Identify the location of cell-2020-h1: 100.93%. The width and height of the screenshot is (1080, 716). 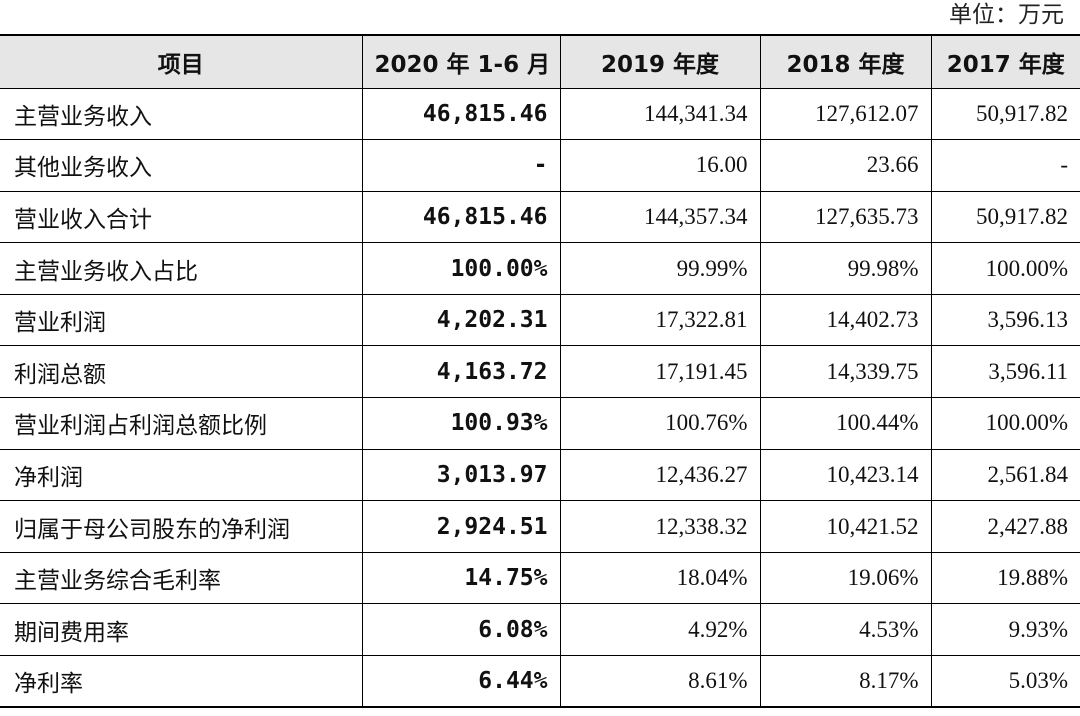
(461, 423).